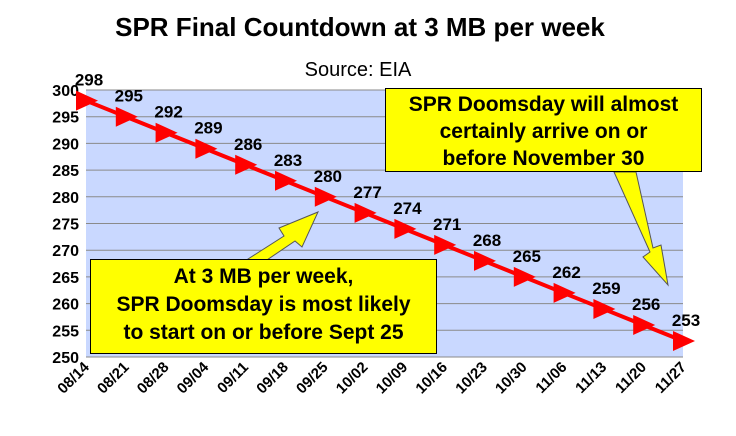  What do you see at coordinates (566, 272) in the screenshot?
I see `data-label: 262` at bounding box center [566, 272].